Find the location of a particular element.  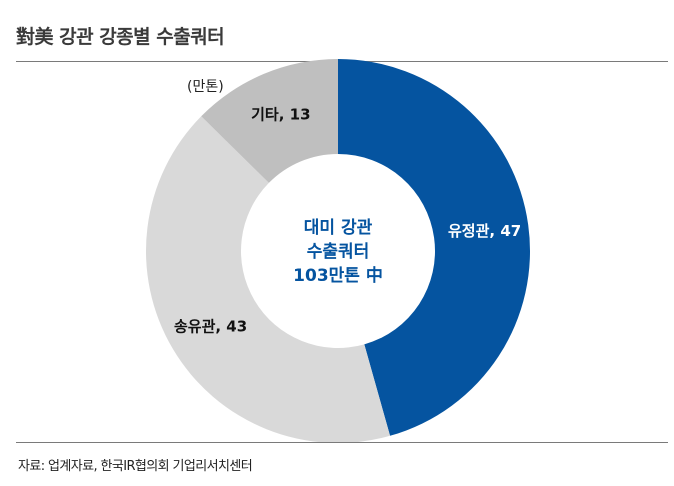

chart-title: 對美 강관 강종별 수출쿼터 is located at coordinates (120, 37).